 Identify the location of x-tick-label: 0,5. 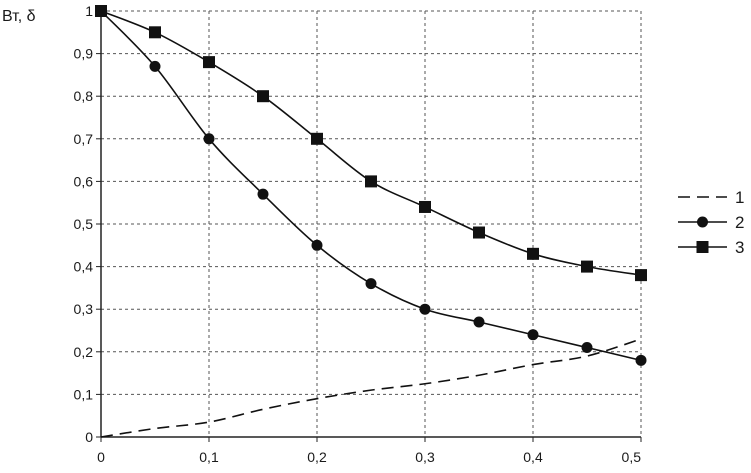
(632, 457).